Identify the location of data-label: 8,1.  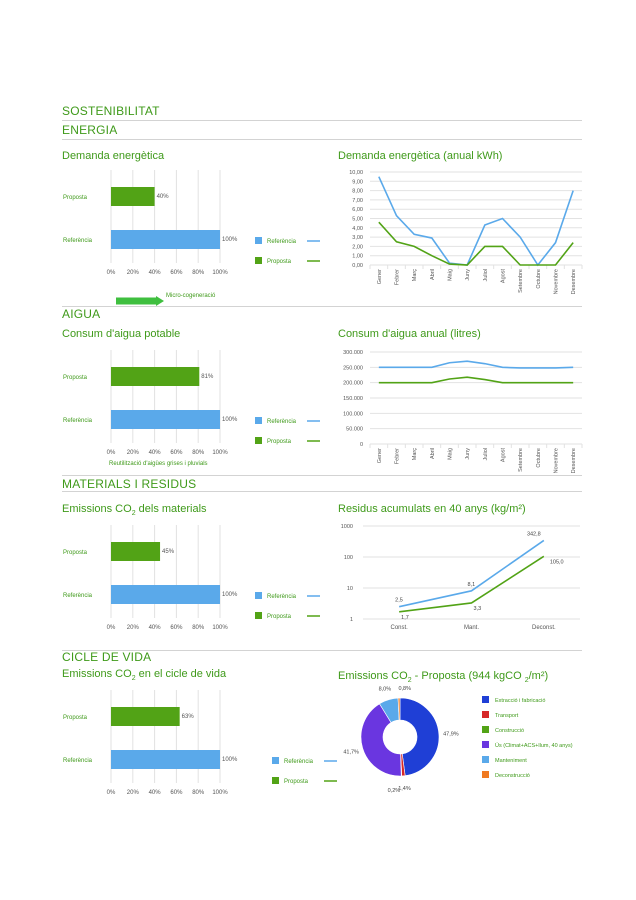
(472, 585).